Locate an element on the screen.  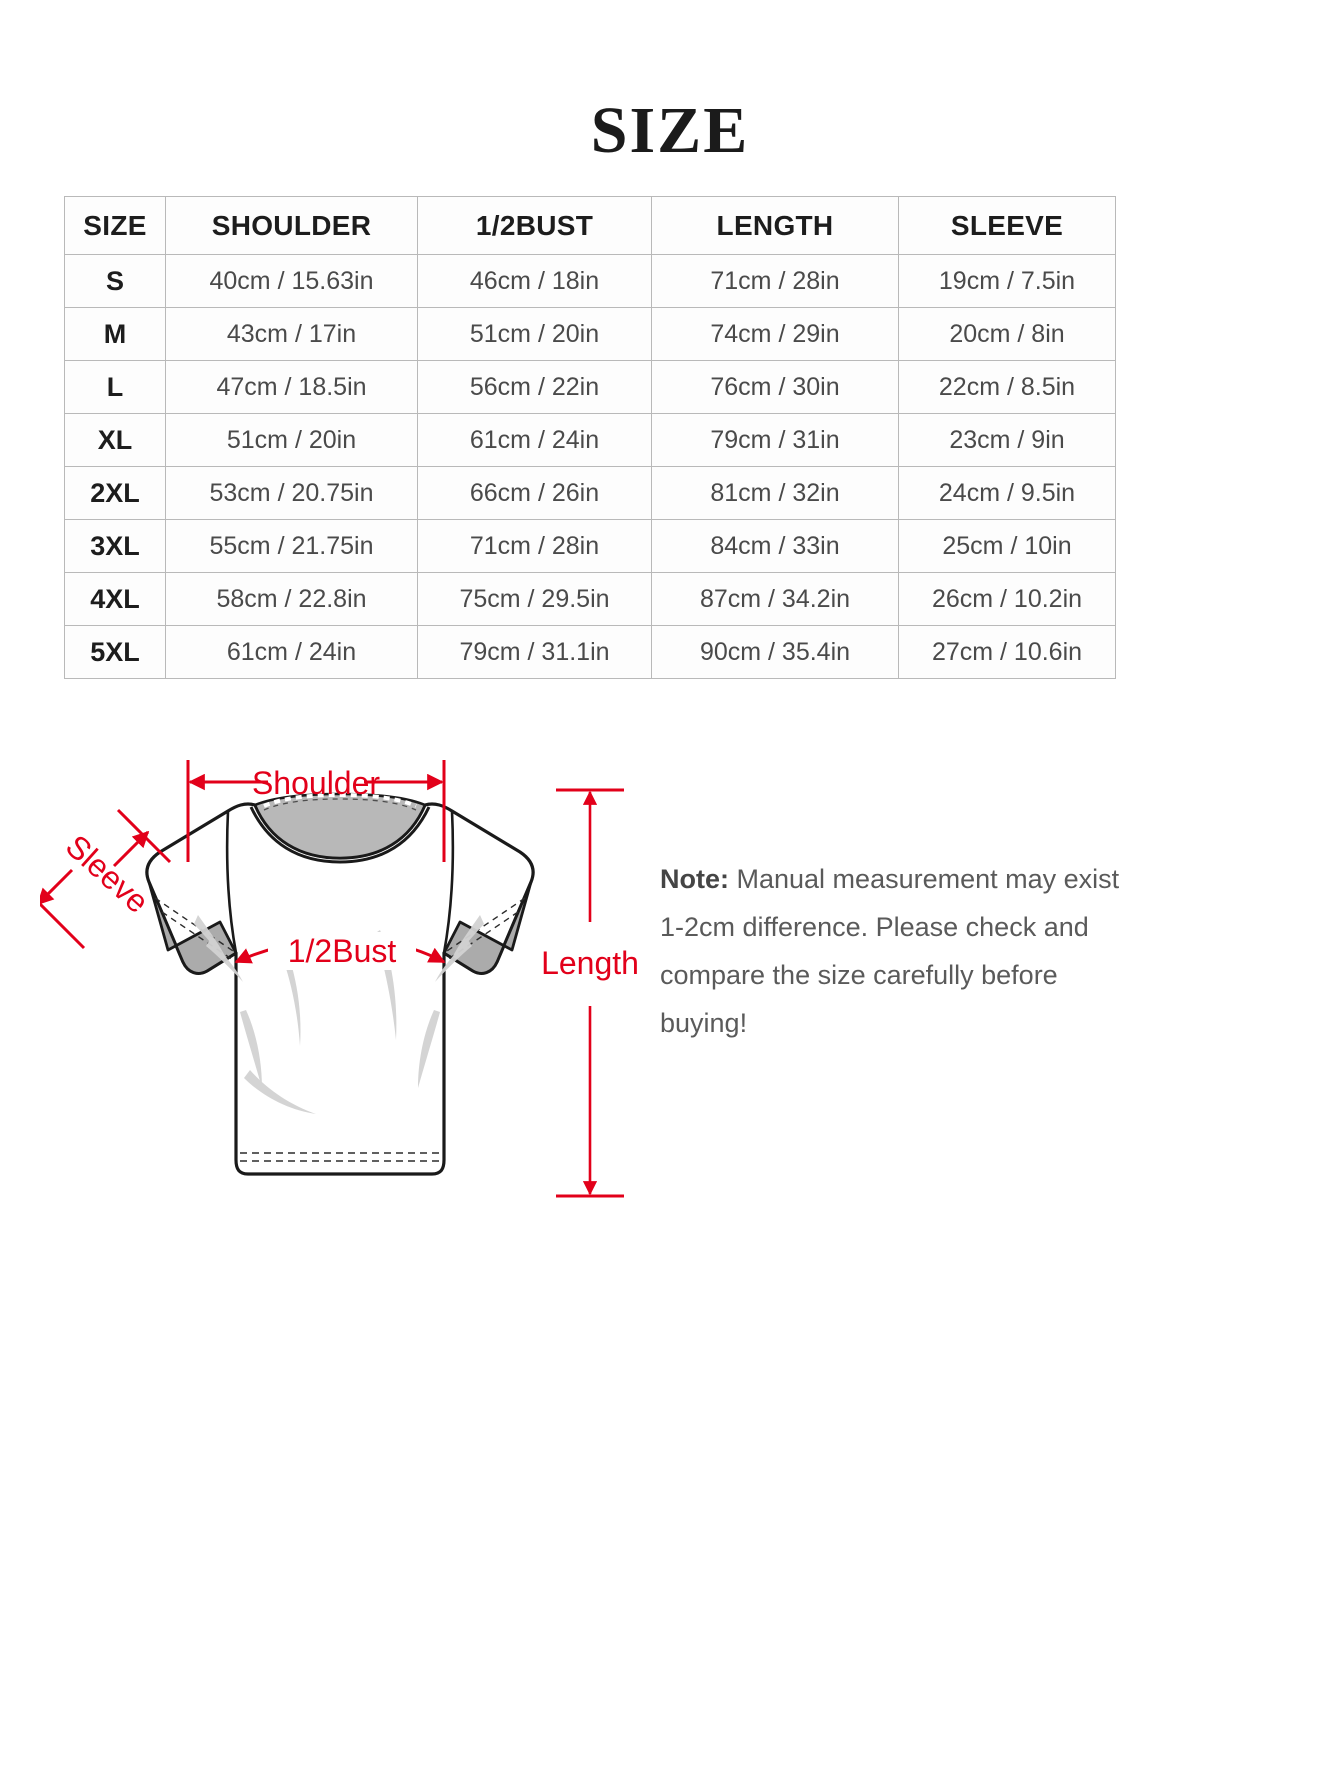
sleeve-label: Sleeve is located at coordinates (107, 874).